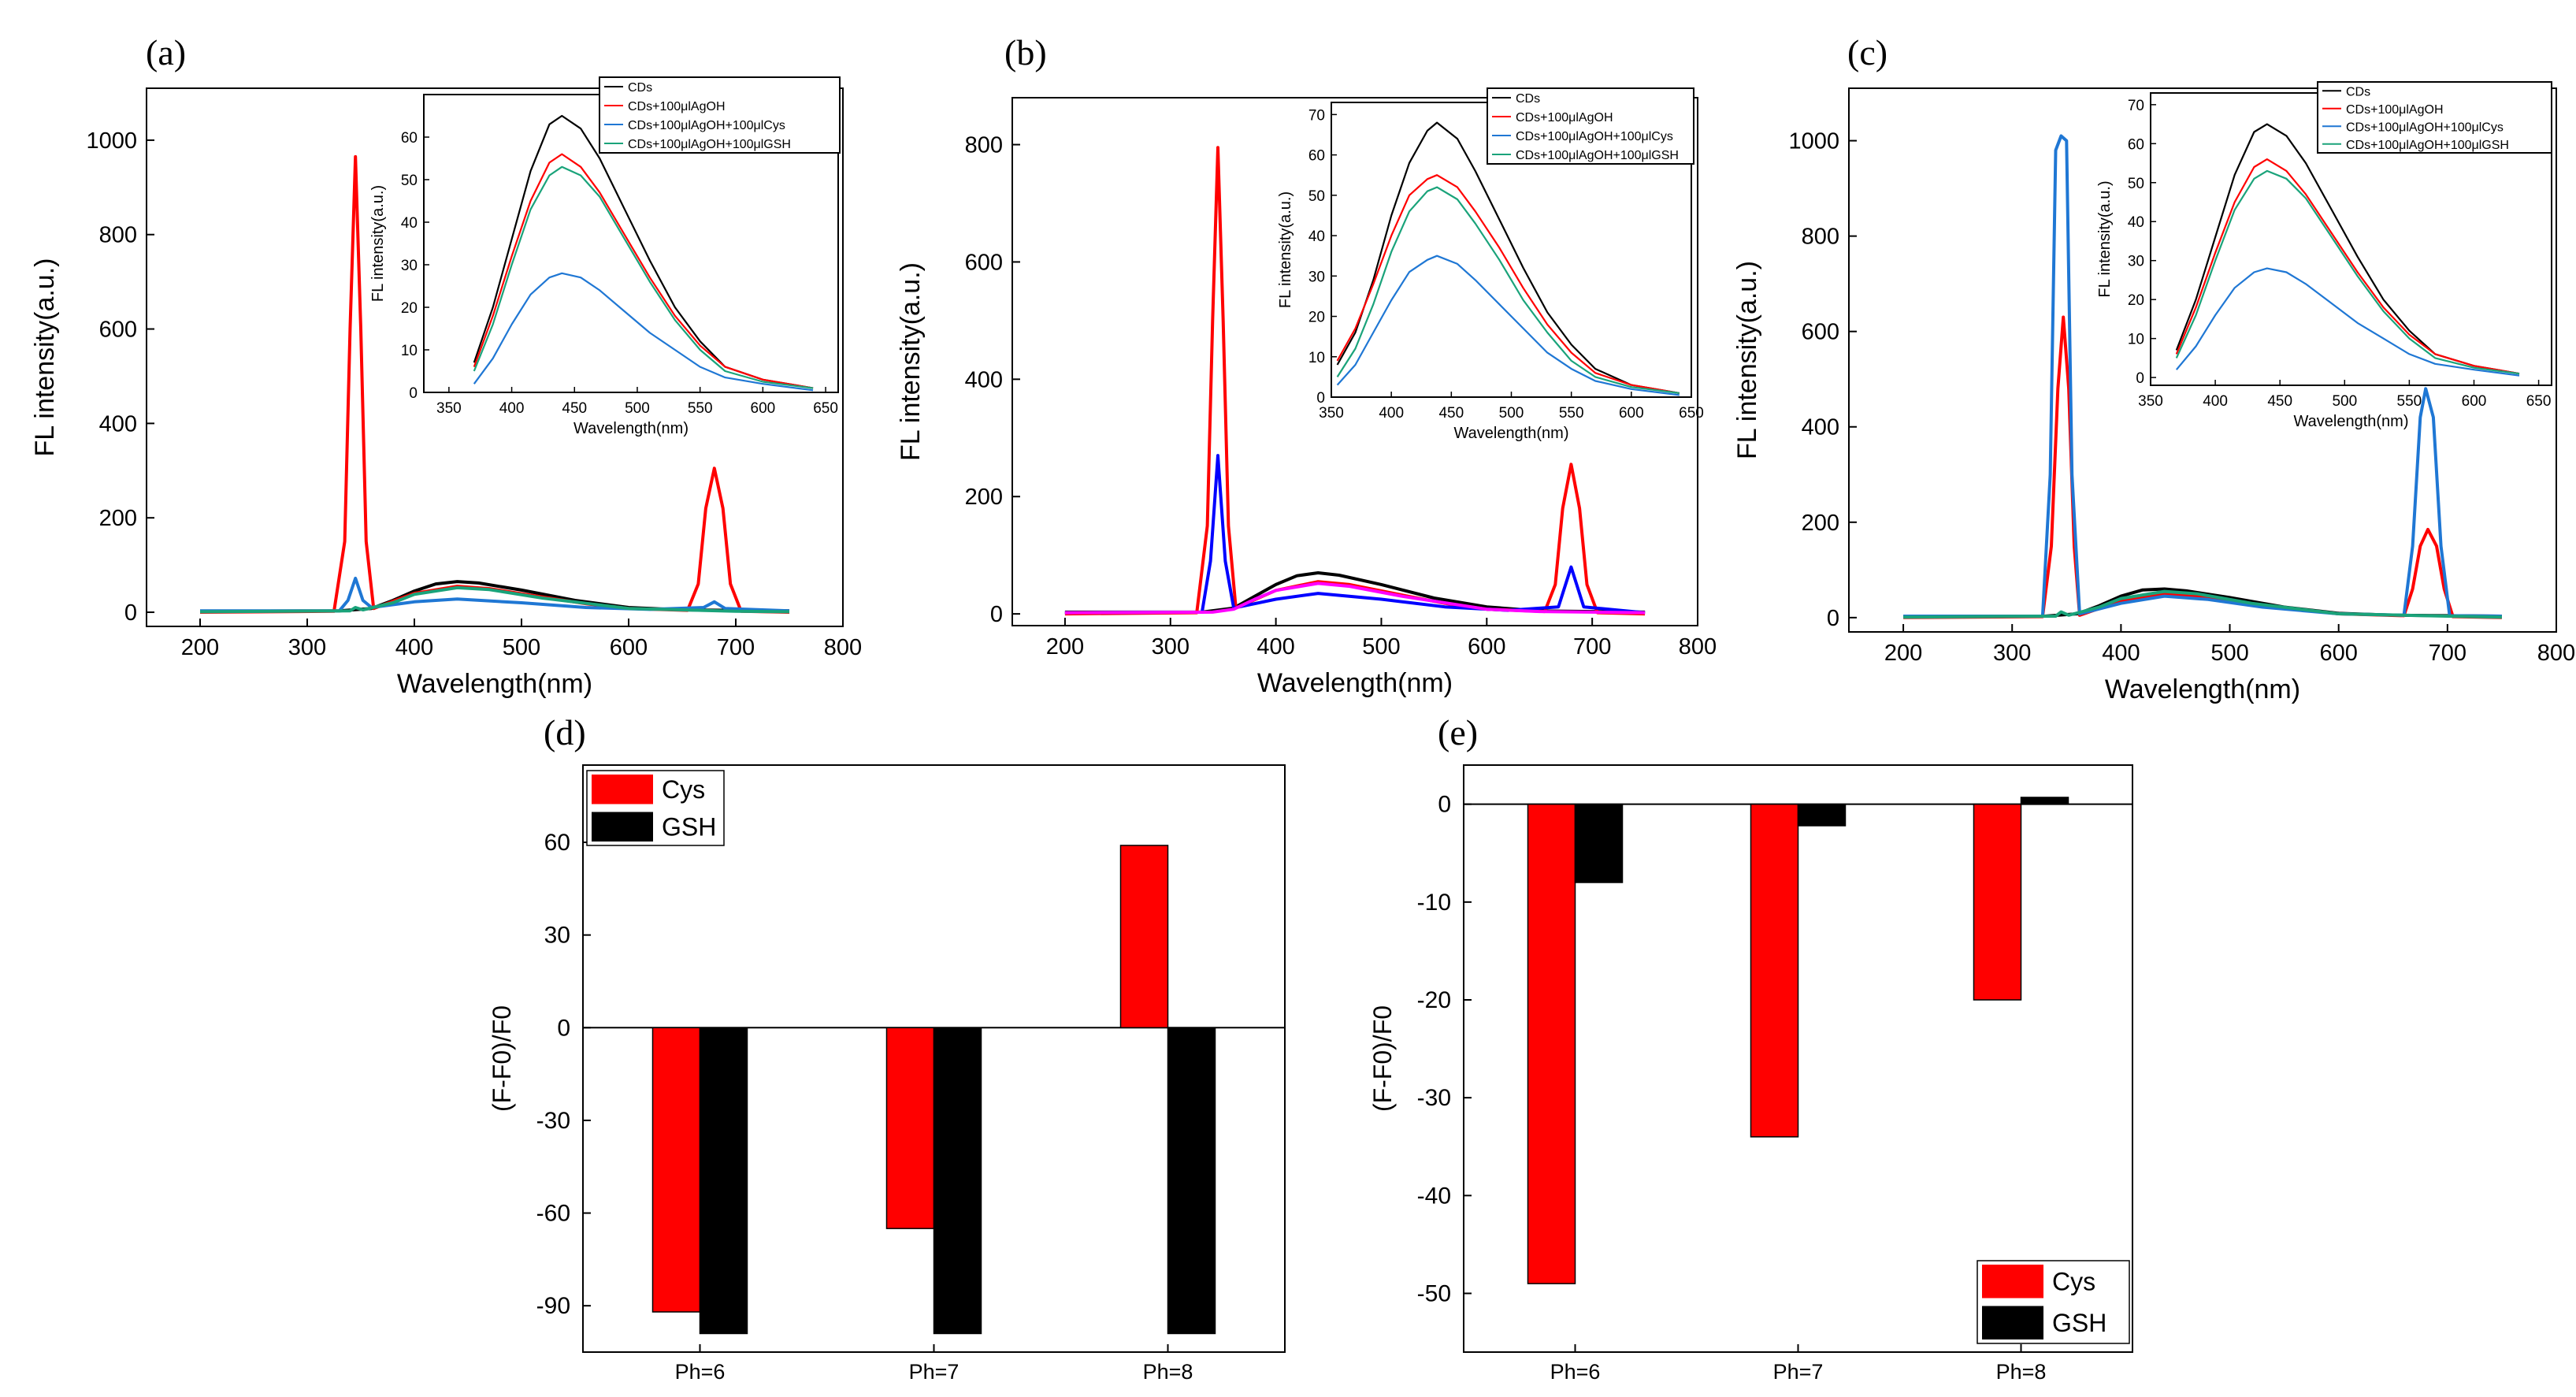 The image size is (2576, 1397). Describe the element at coordinates (677, 107) in the screenshot. I see `legend-label-a: CDs+100μlAgOH` at that location.